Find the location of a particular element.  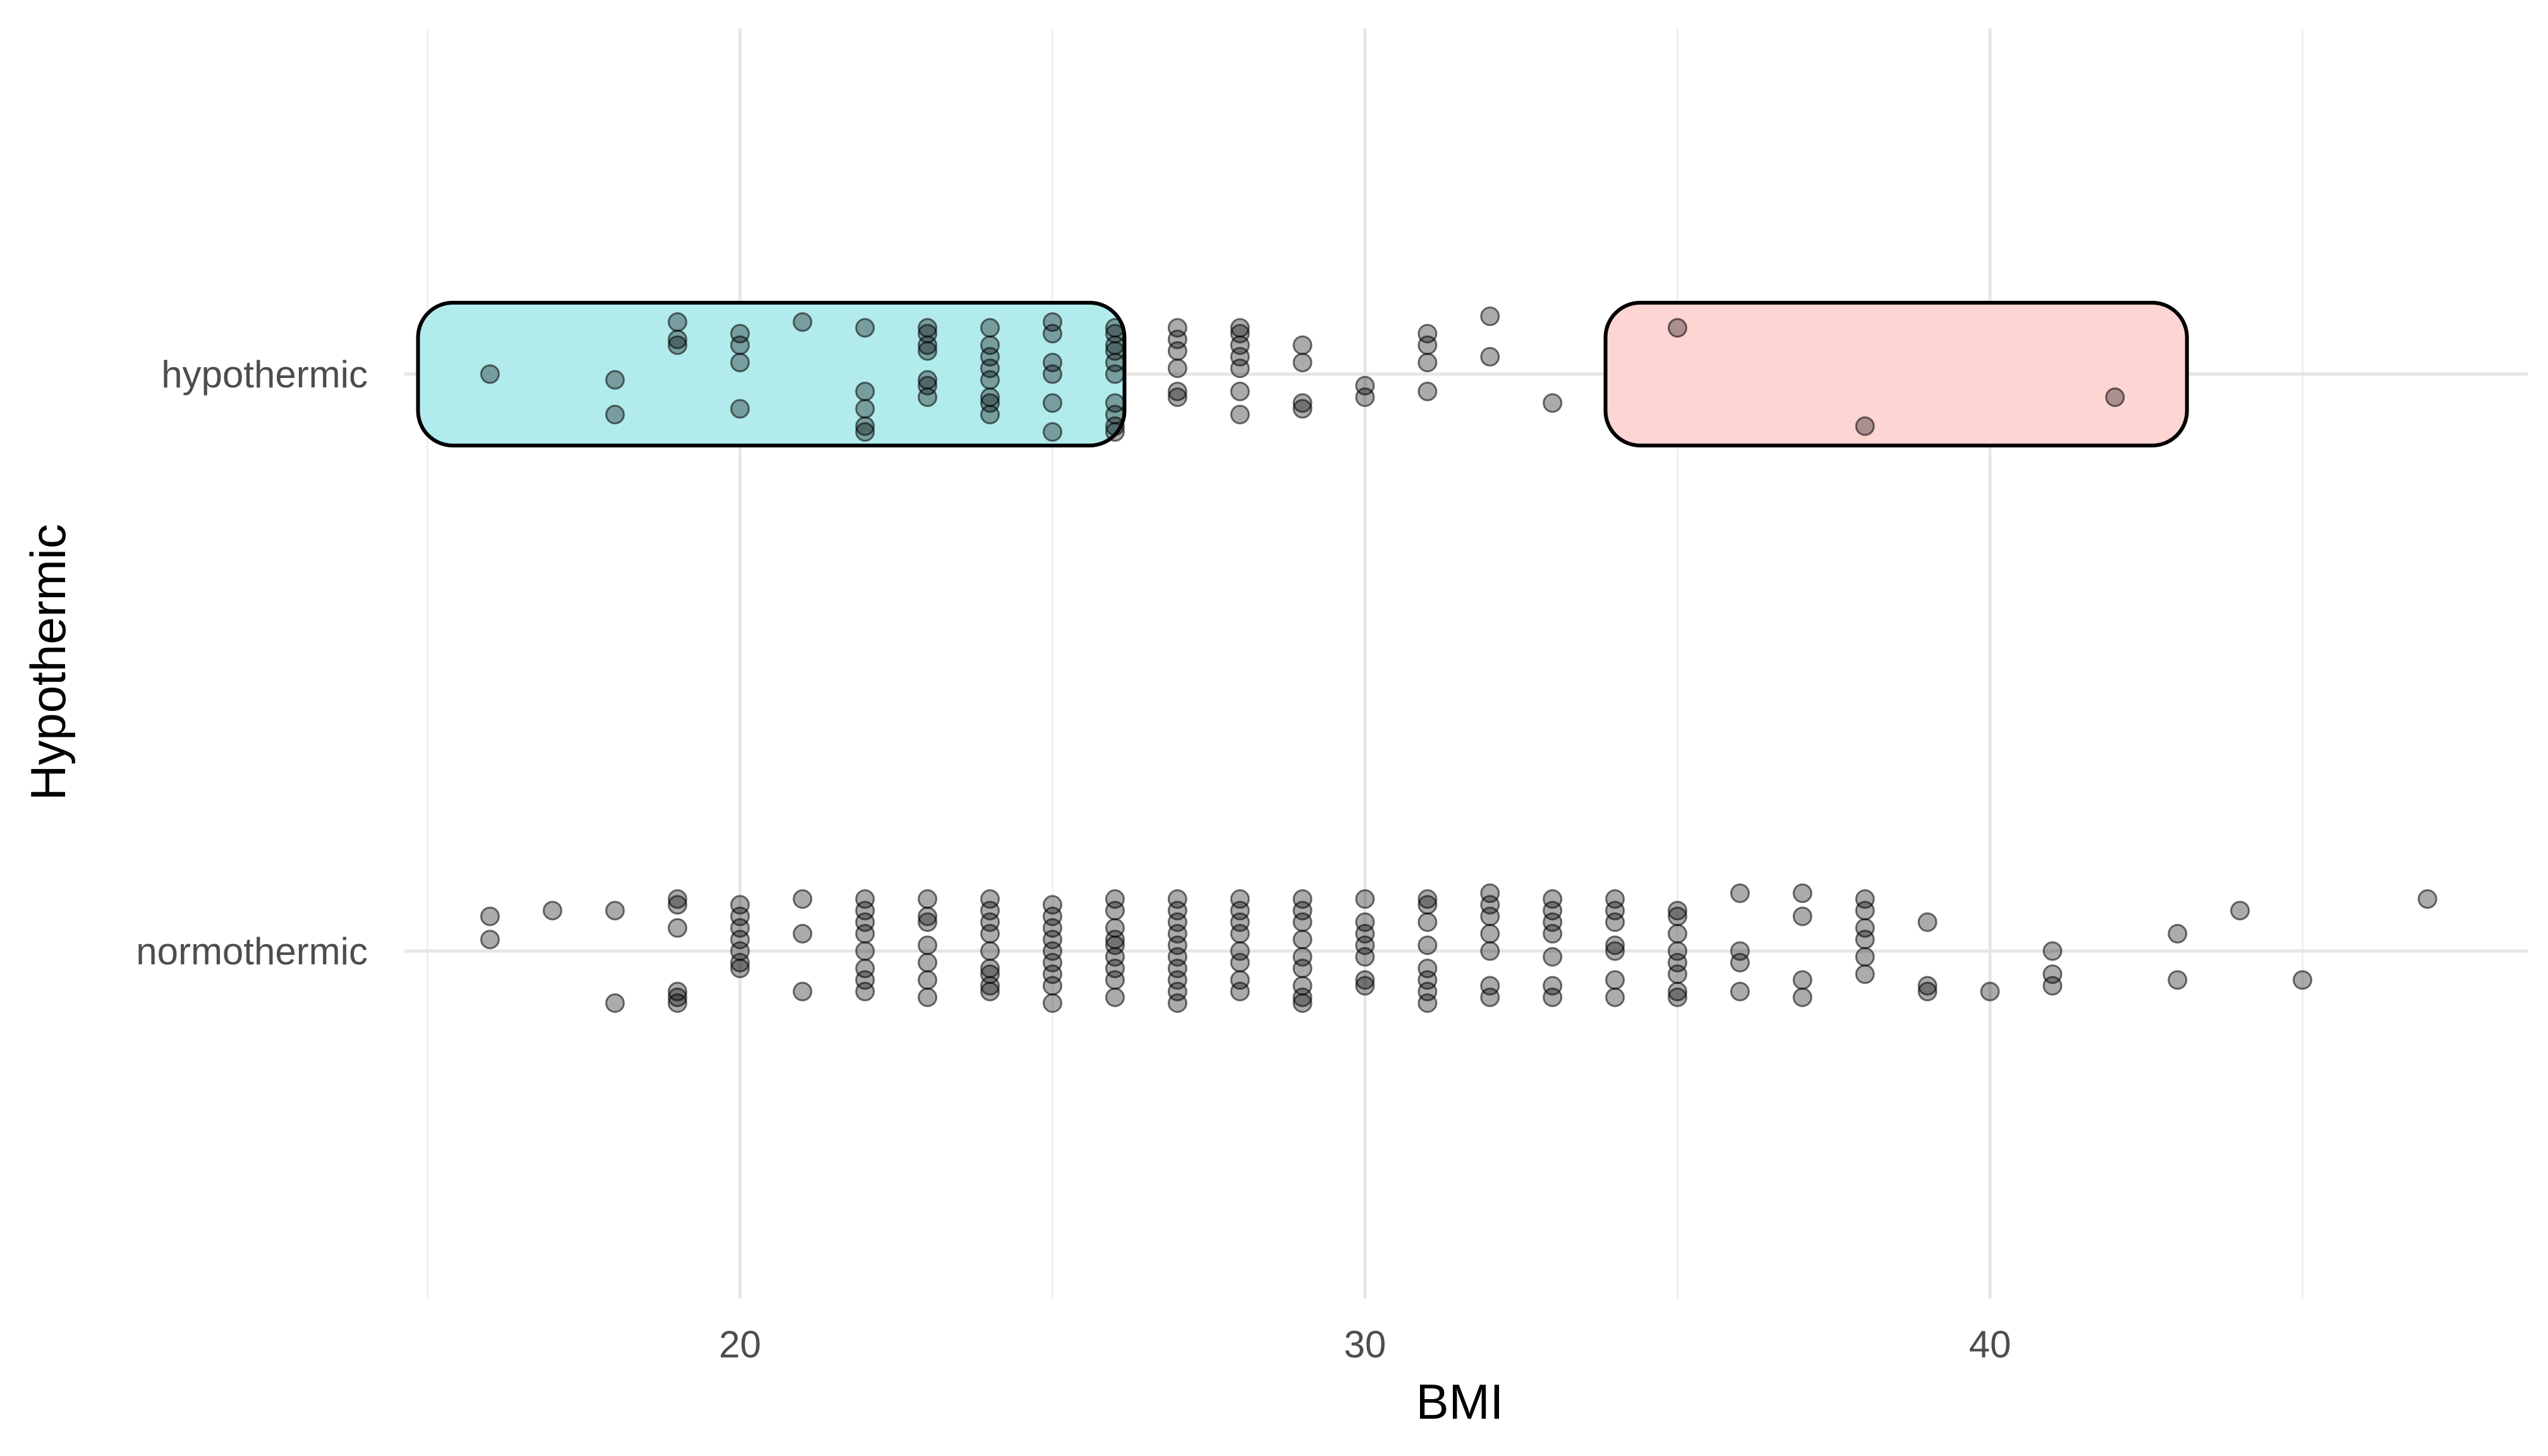

x-tick-label: 30 is located at coordinates (1365, 1344).